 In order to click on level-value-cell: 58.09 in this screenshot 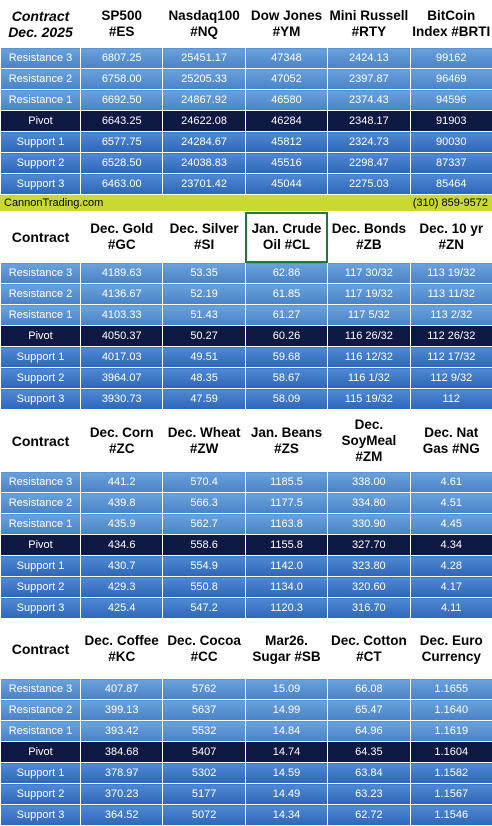, I will do `click(286, 399)`.